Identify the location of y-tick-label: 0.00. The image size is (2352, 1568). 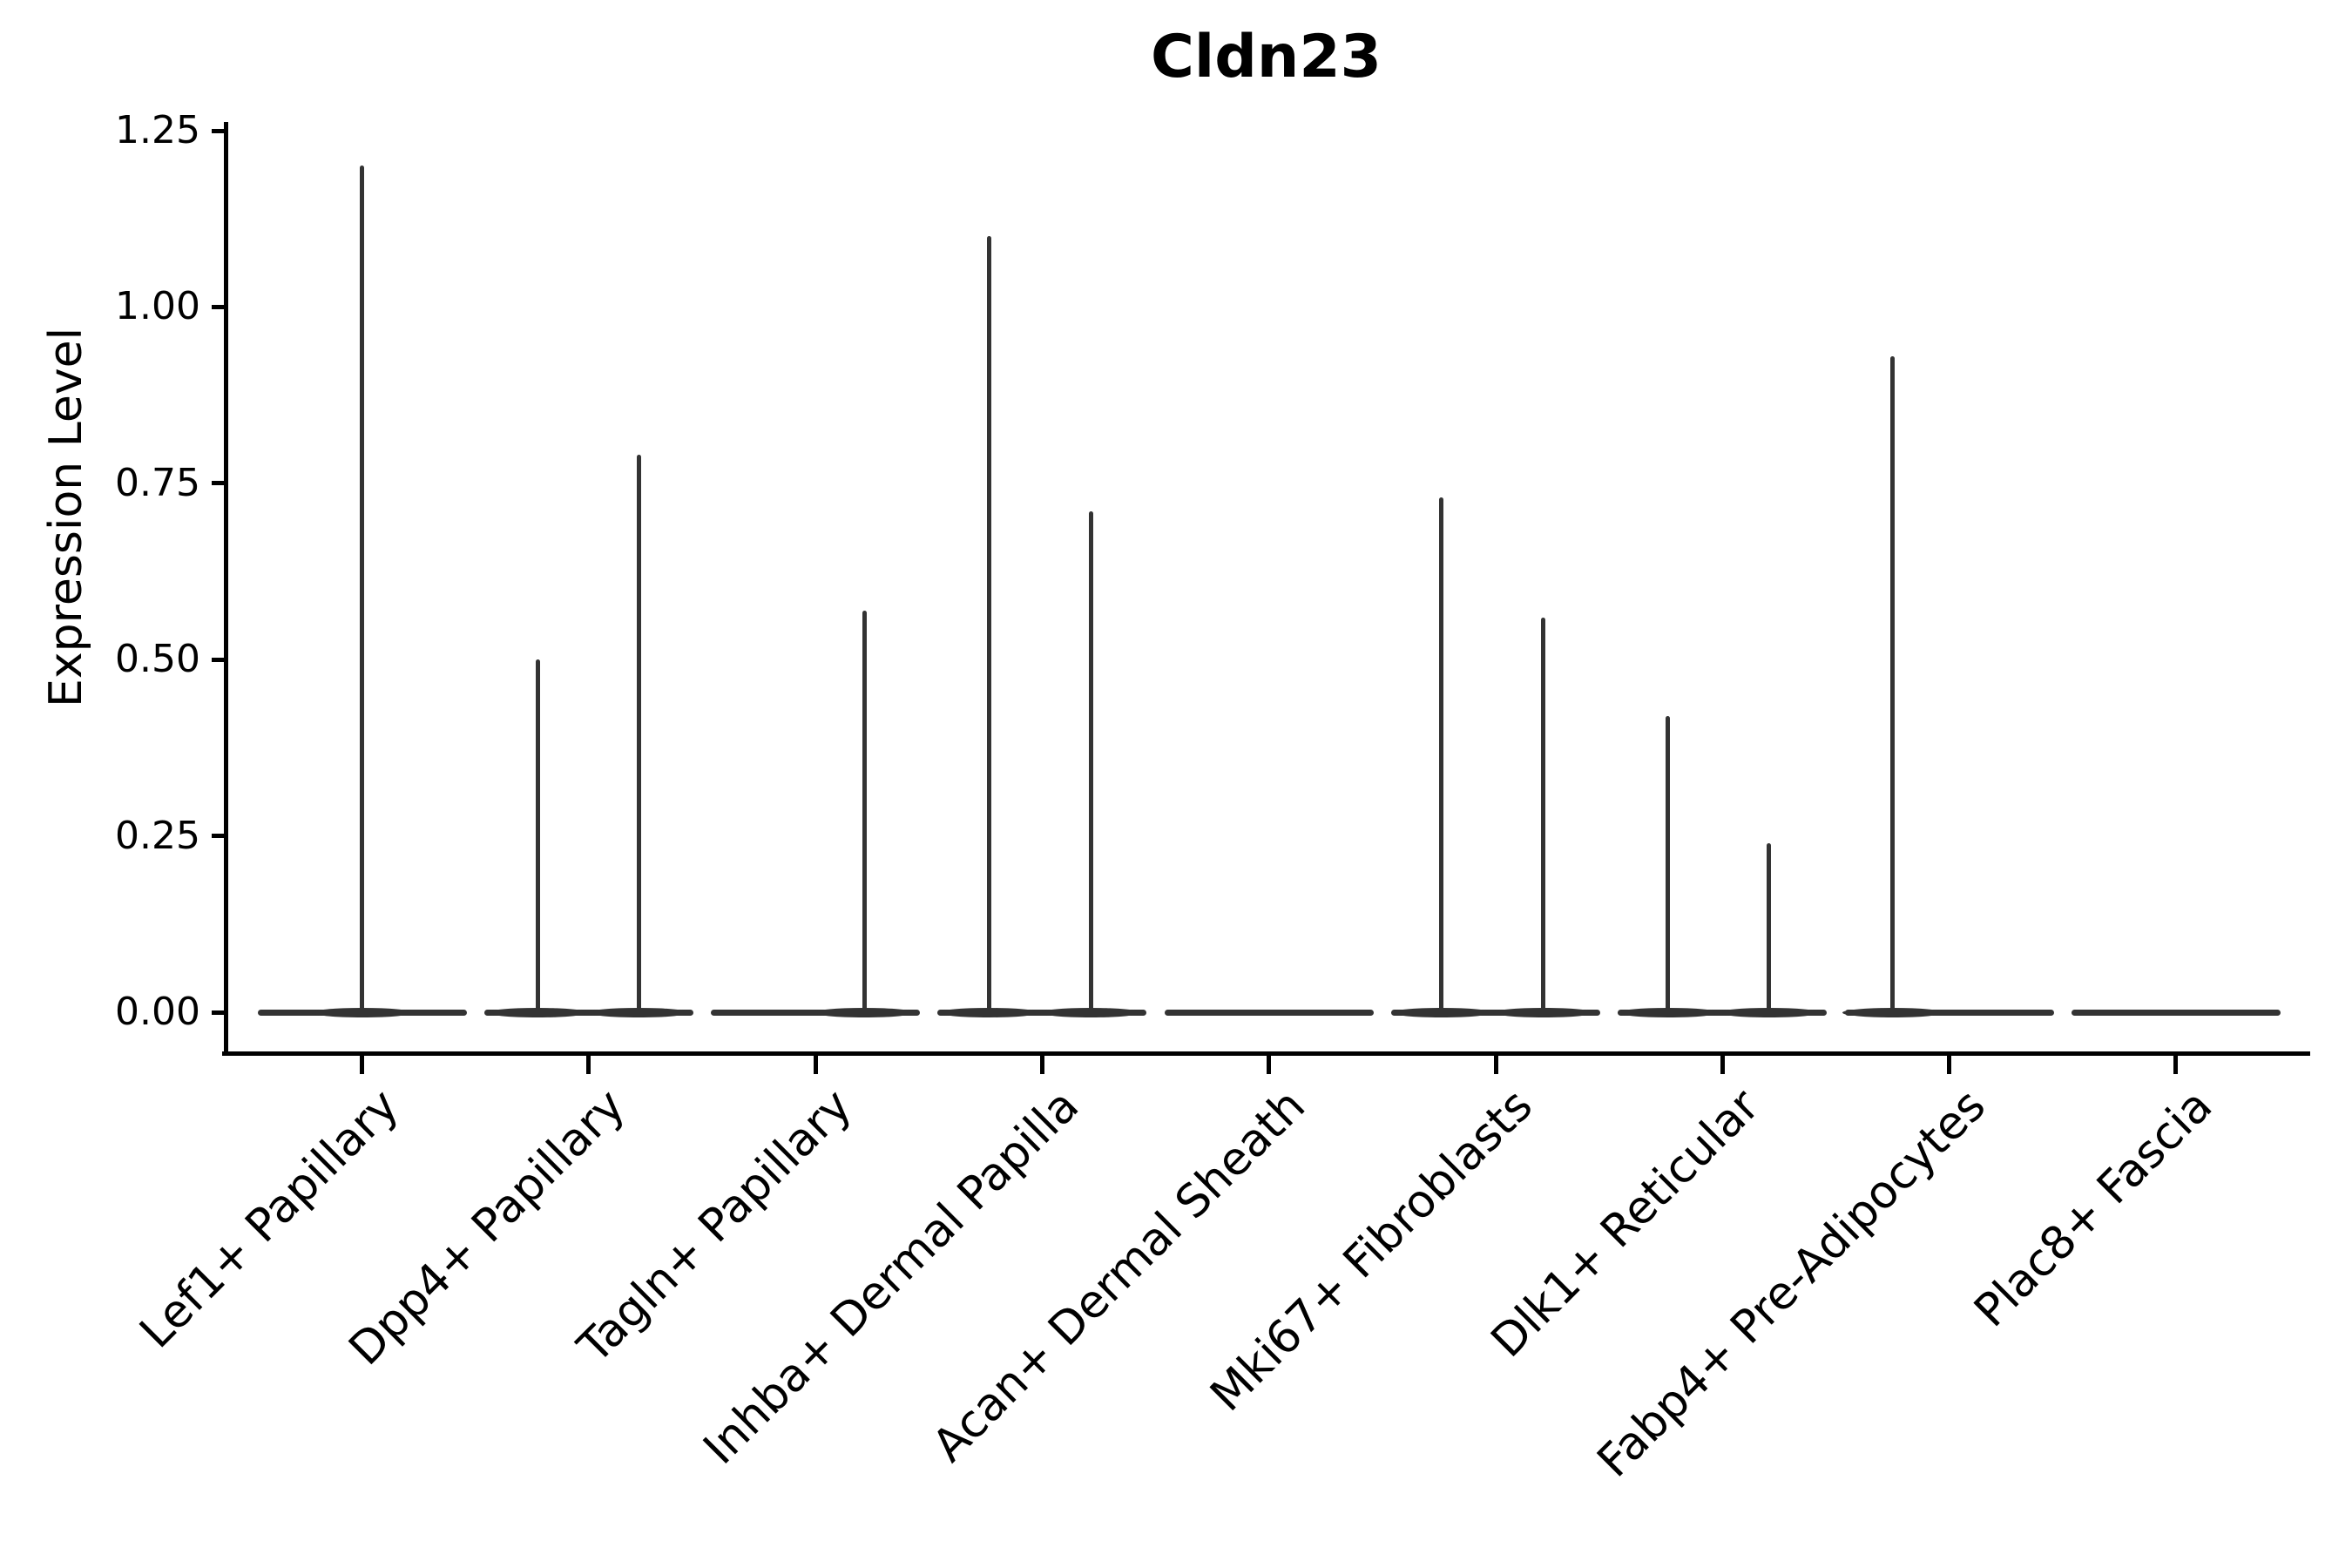
(157, 1012).